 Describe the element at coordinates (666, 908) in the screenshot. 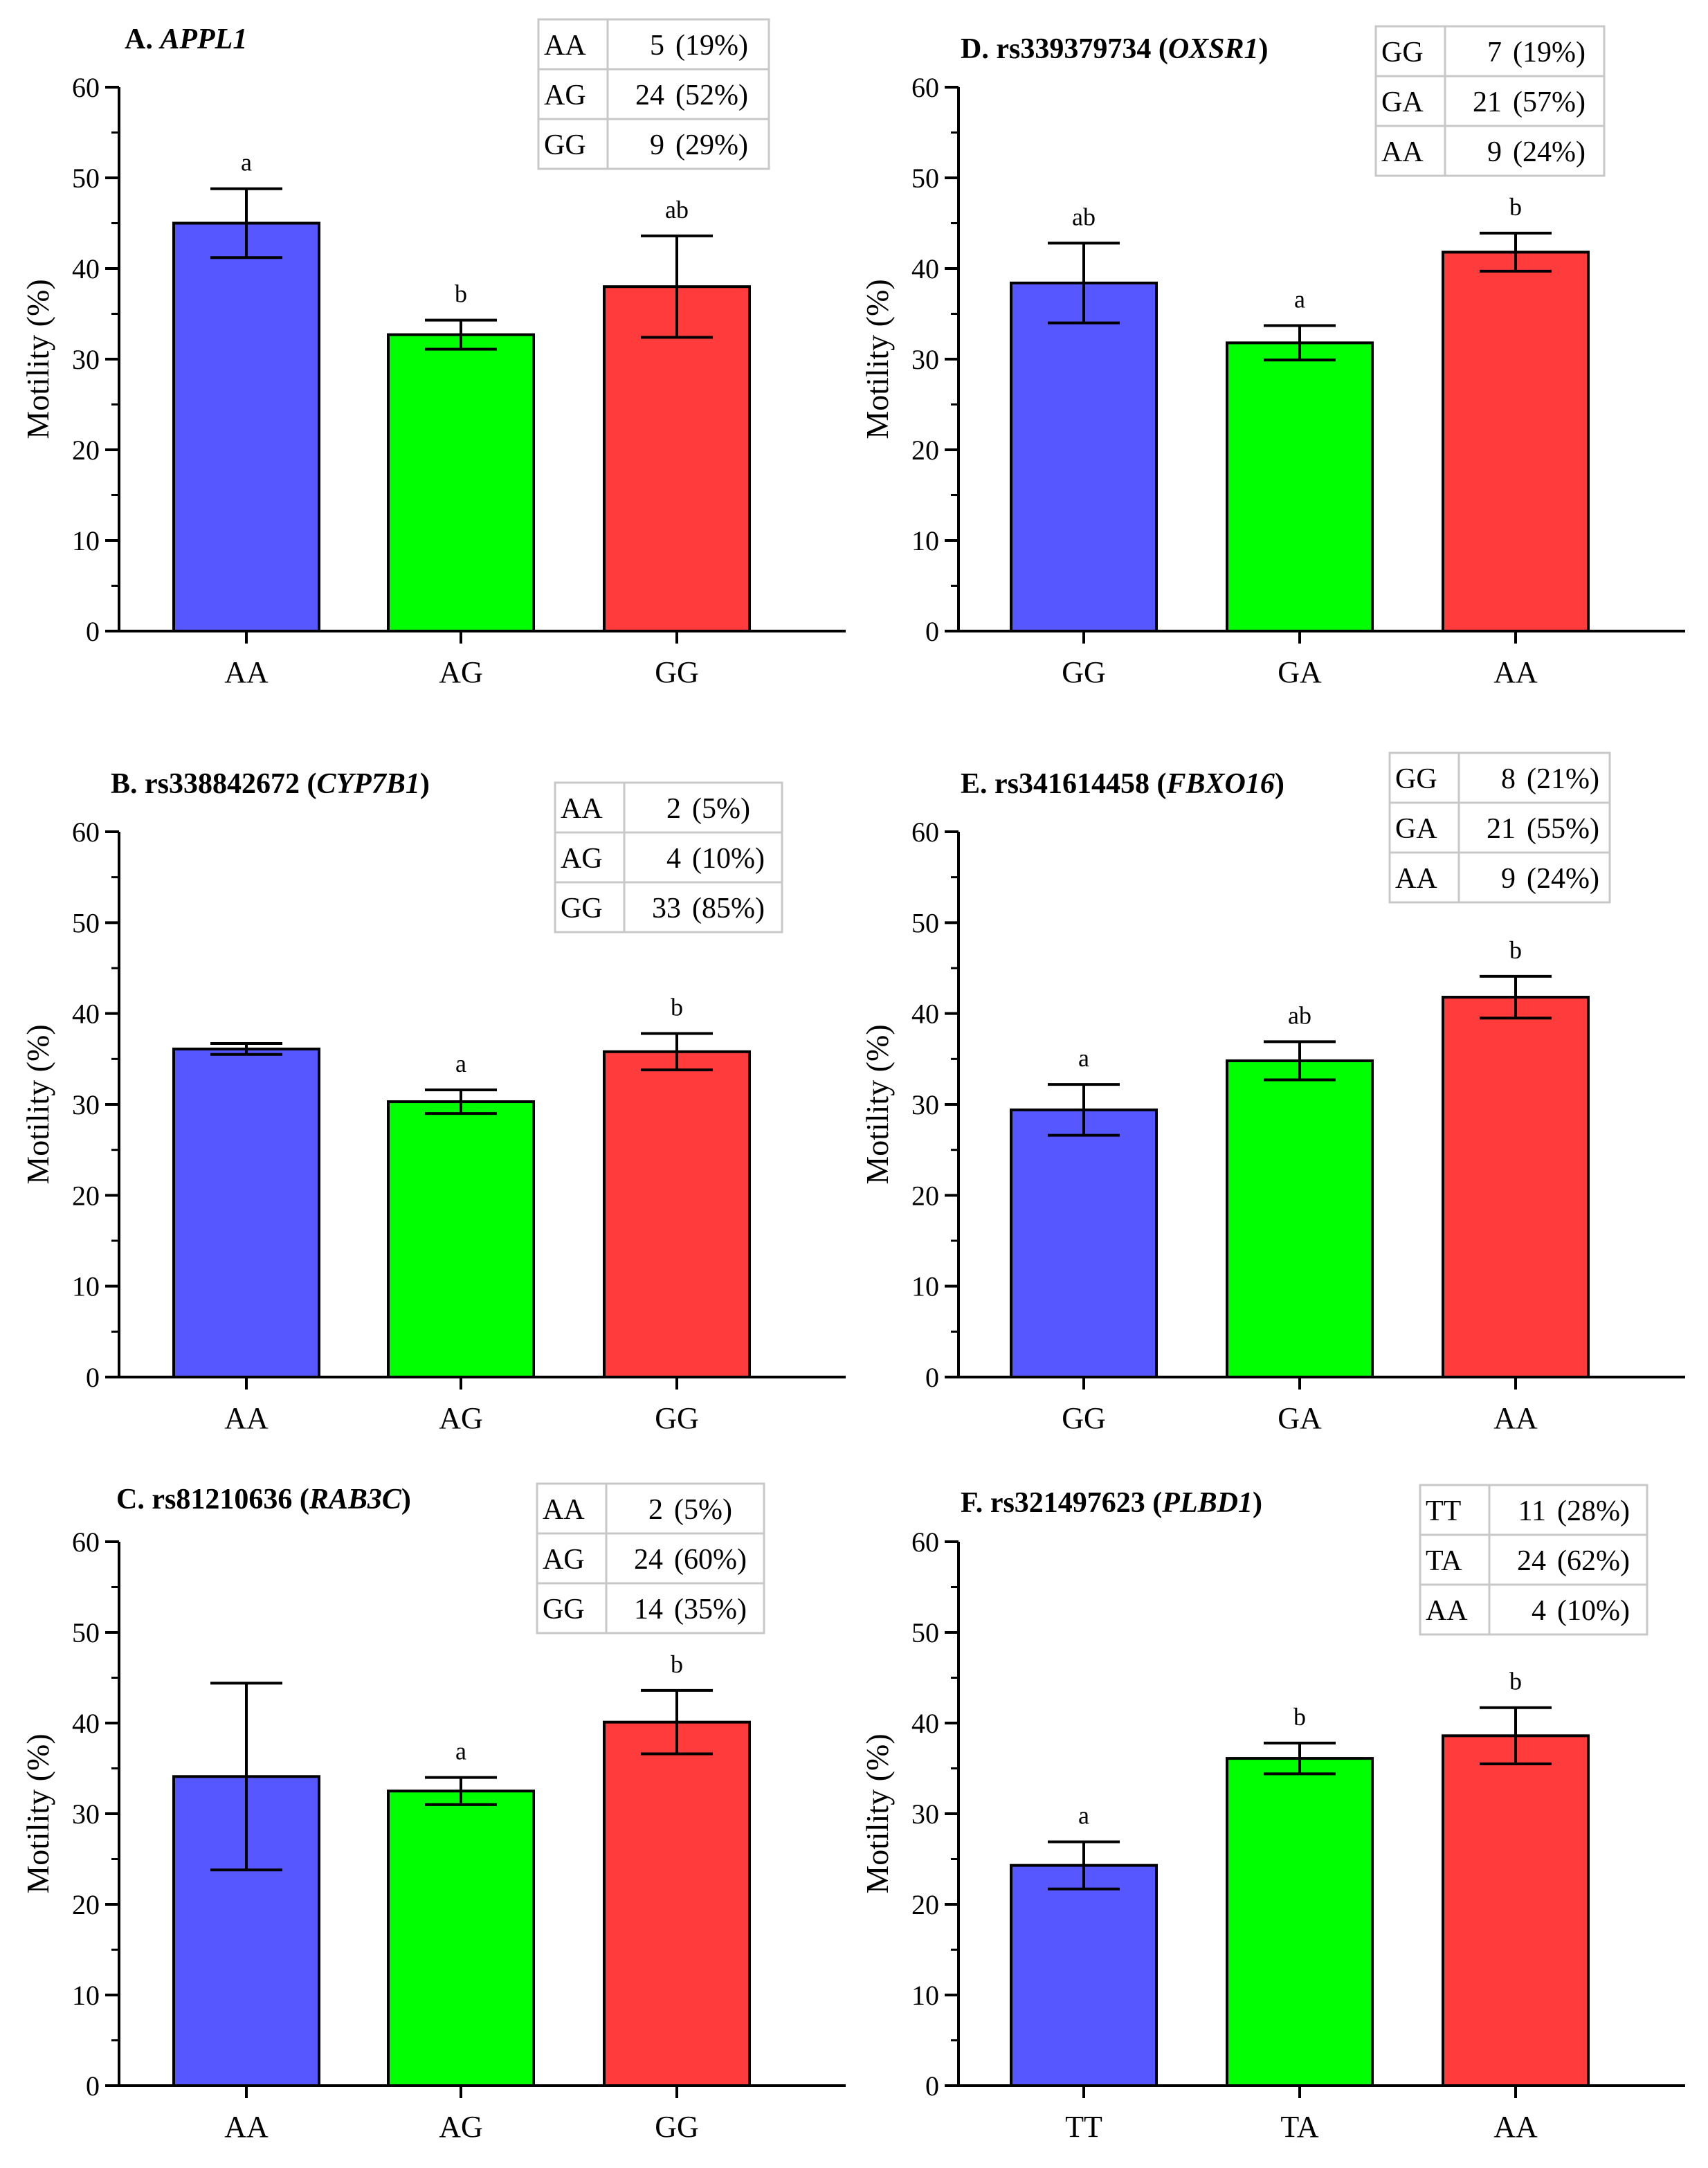

I see `table-count: 33` at that location.